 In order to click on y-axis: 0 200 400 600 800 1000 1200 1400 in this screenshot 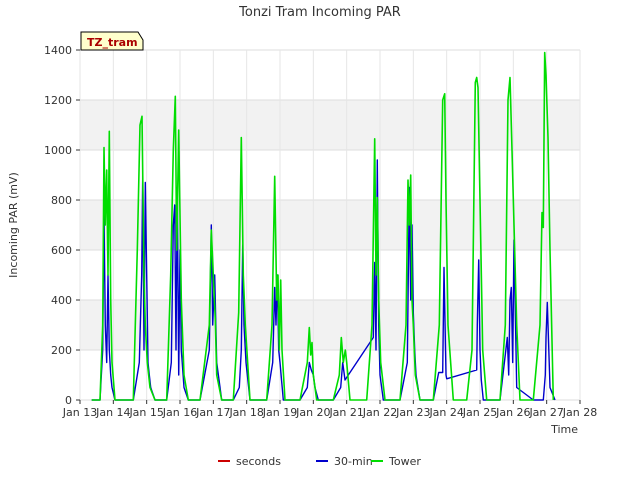, I will do `click(62, 225)`.